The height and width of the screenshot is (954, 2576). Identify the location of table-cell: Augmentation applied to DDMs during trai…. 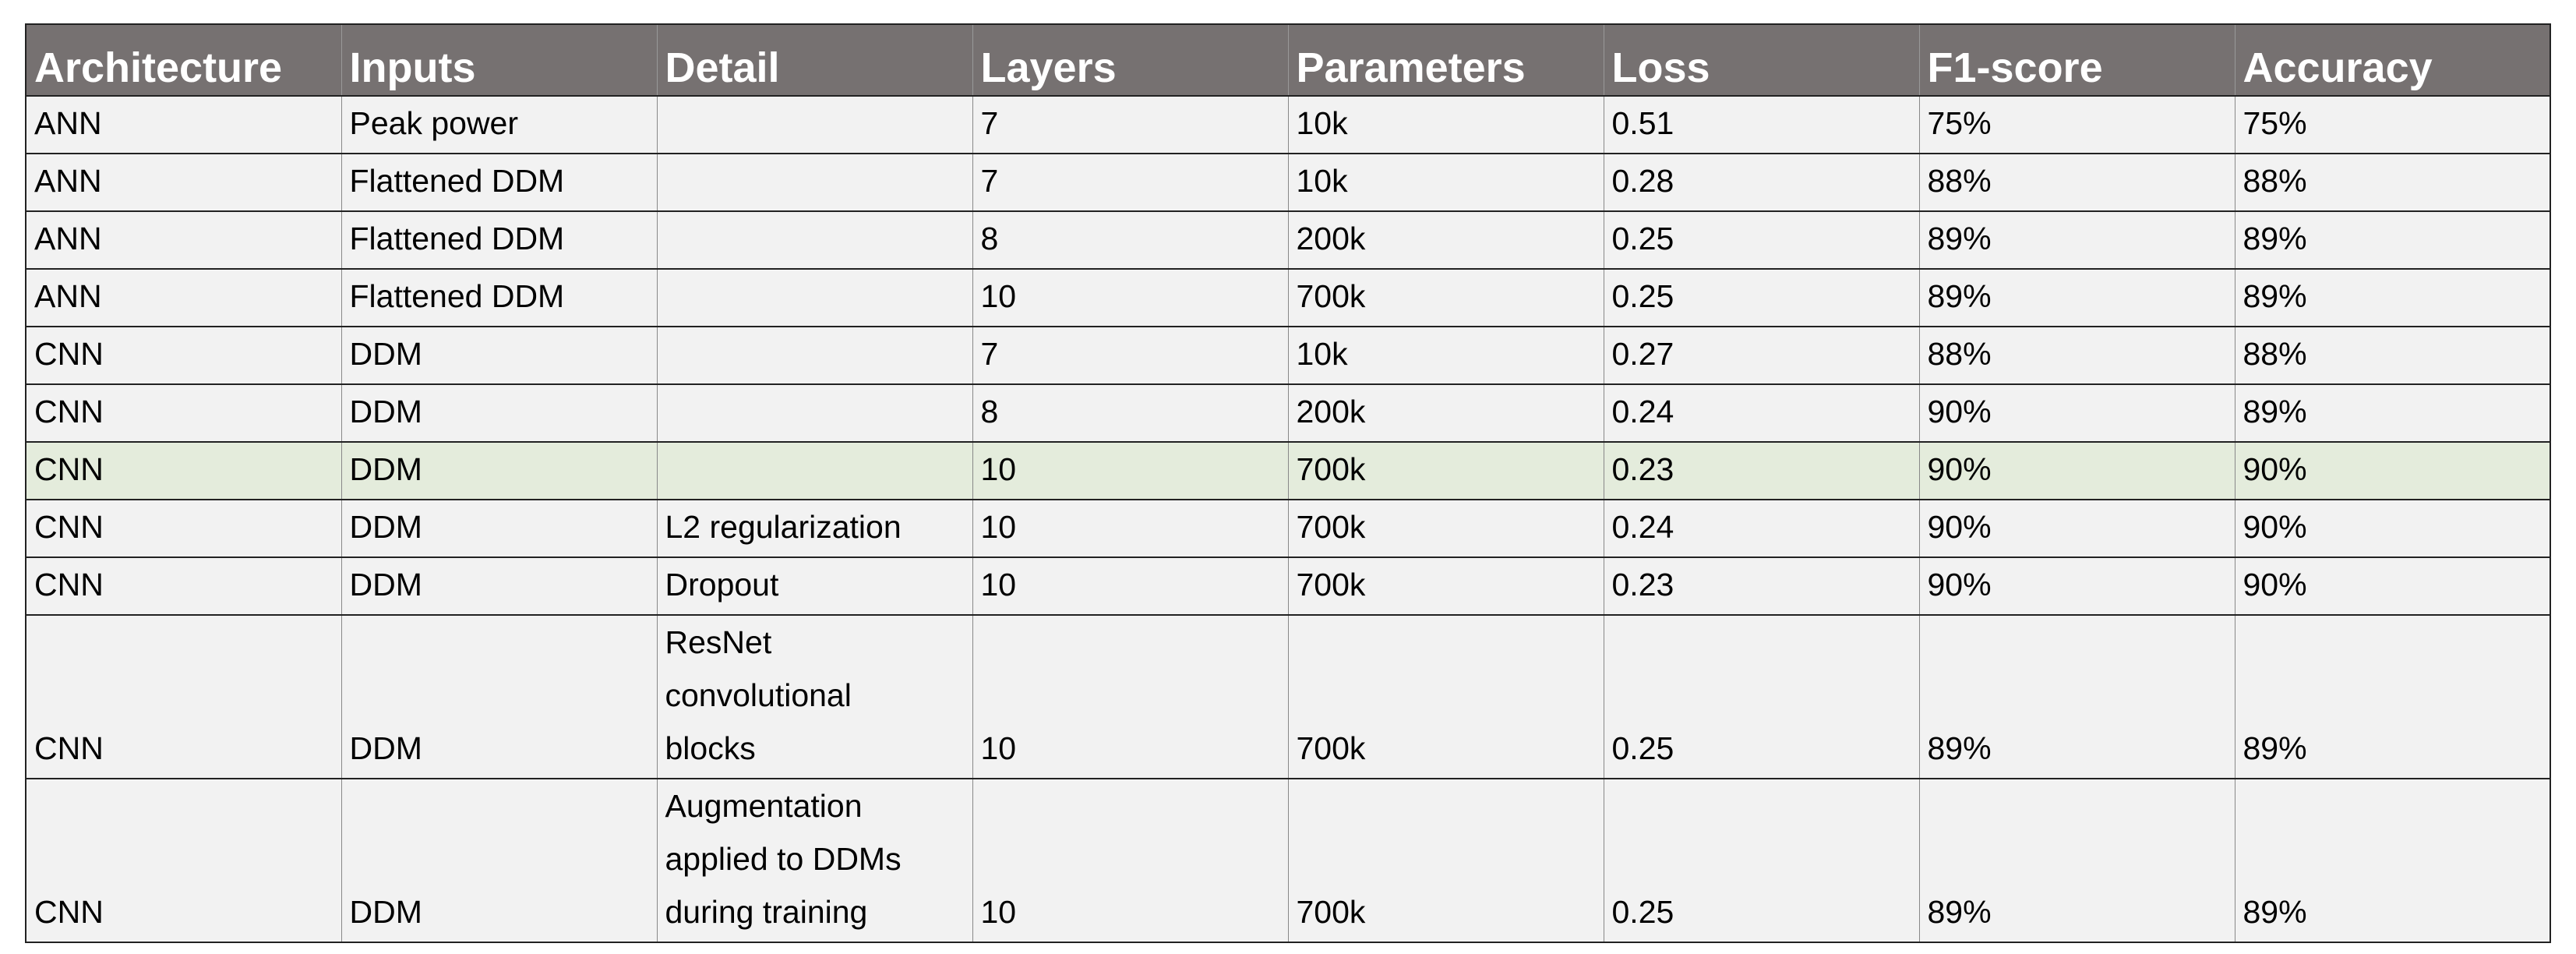
(814, 860).